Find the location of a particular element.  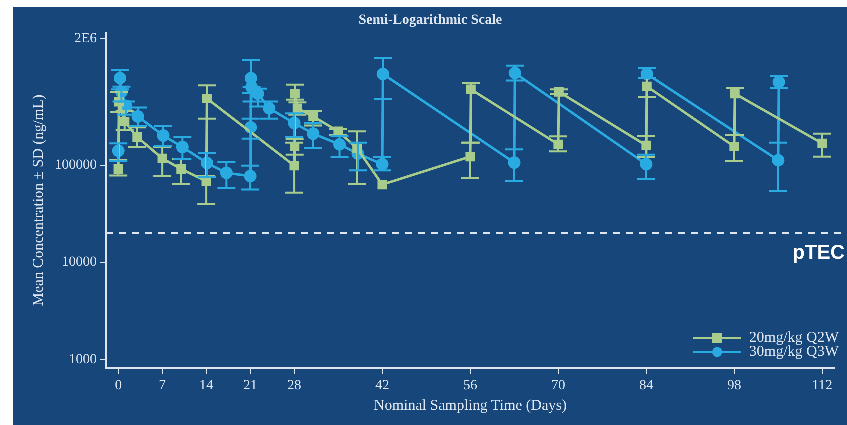

x-tick-label: 84 is located at coordinates (646, 386).